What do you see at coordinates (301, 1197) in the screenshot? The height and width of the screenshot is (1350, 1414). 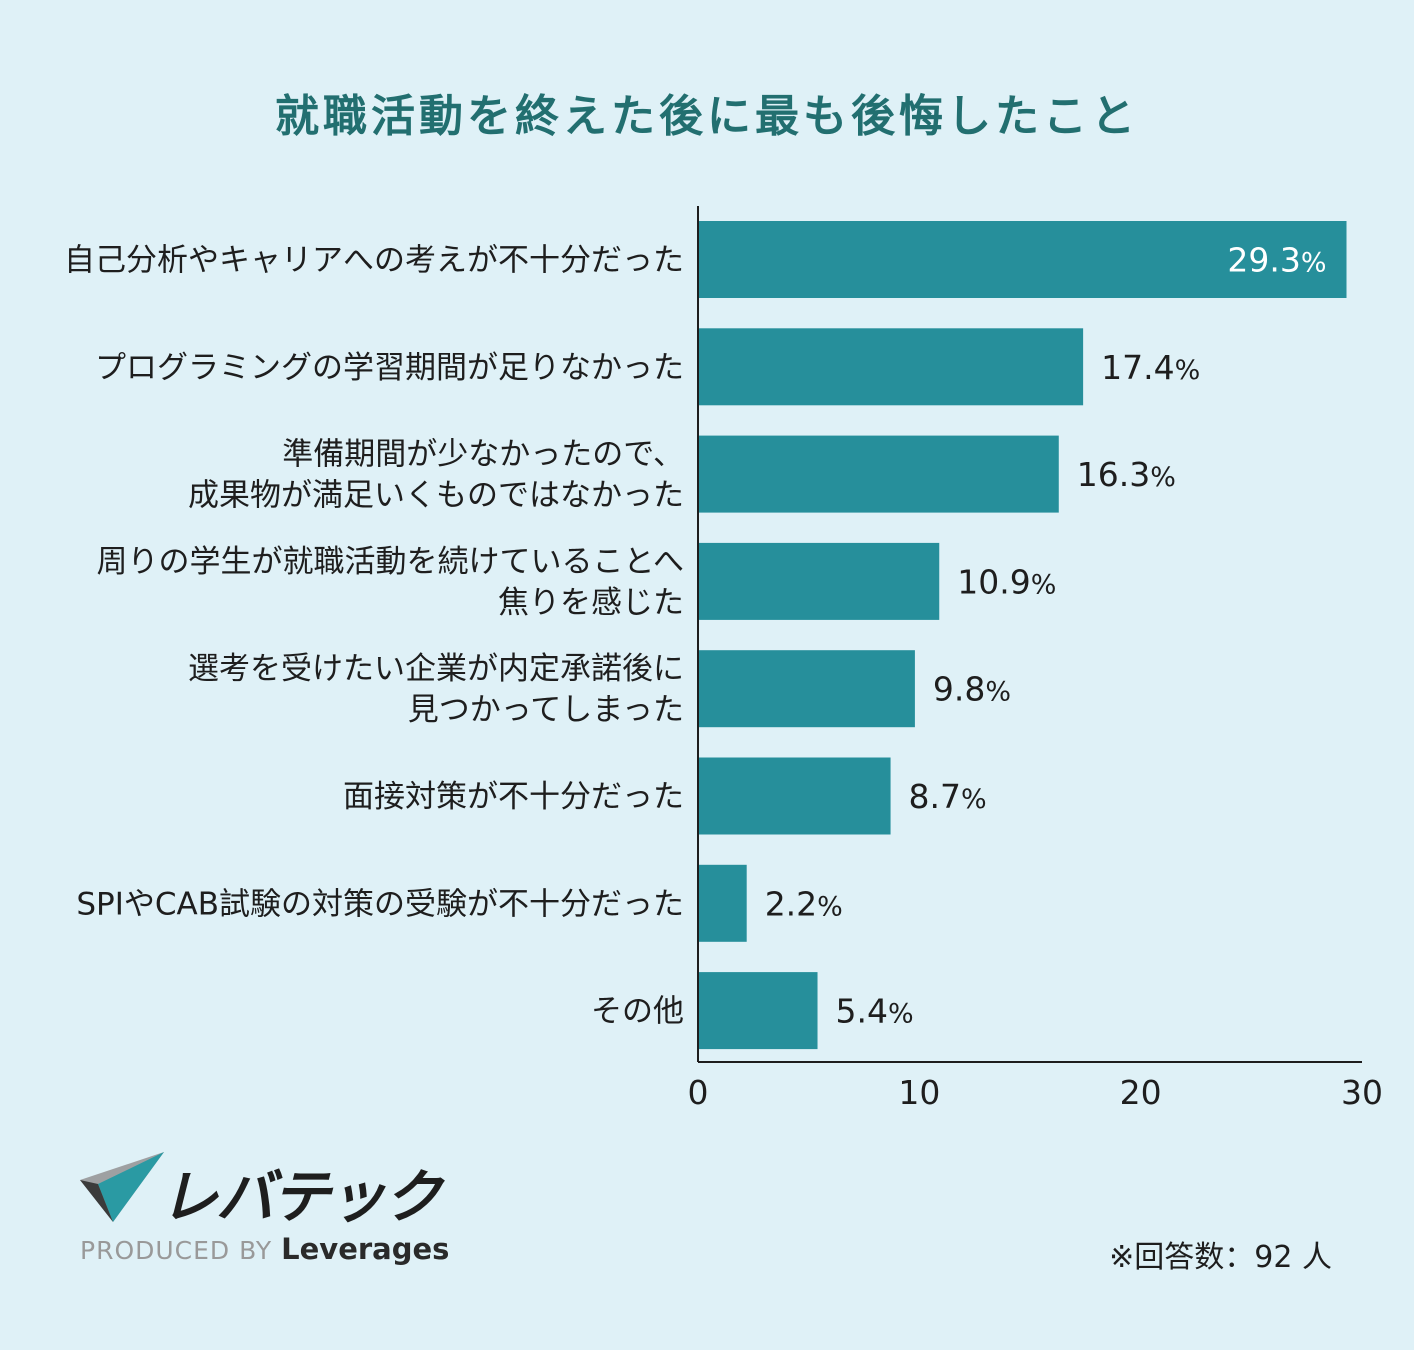 I see `logo-wordmark: レバテック` at bounding box center [301, 1197].